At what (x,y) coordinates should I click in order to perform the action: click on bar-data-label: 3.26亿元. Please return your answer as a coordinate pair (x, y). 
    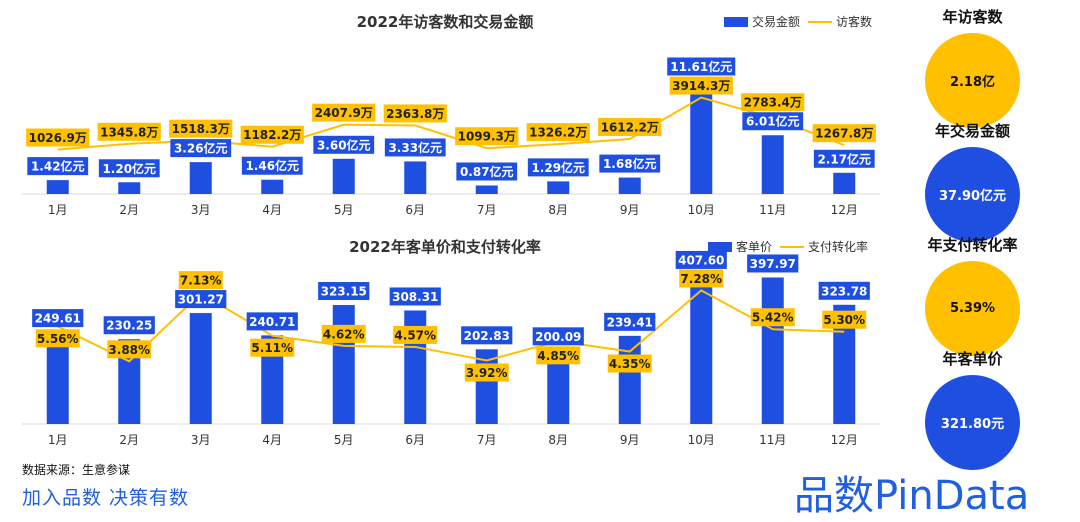
    Looking at the image, I should click on (201, 148).